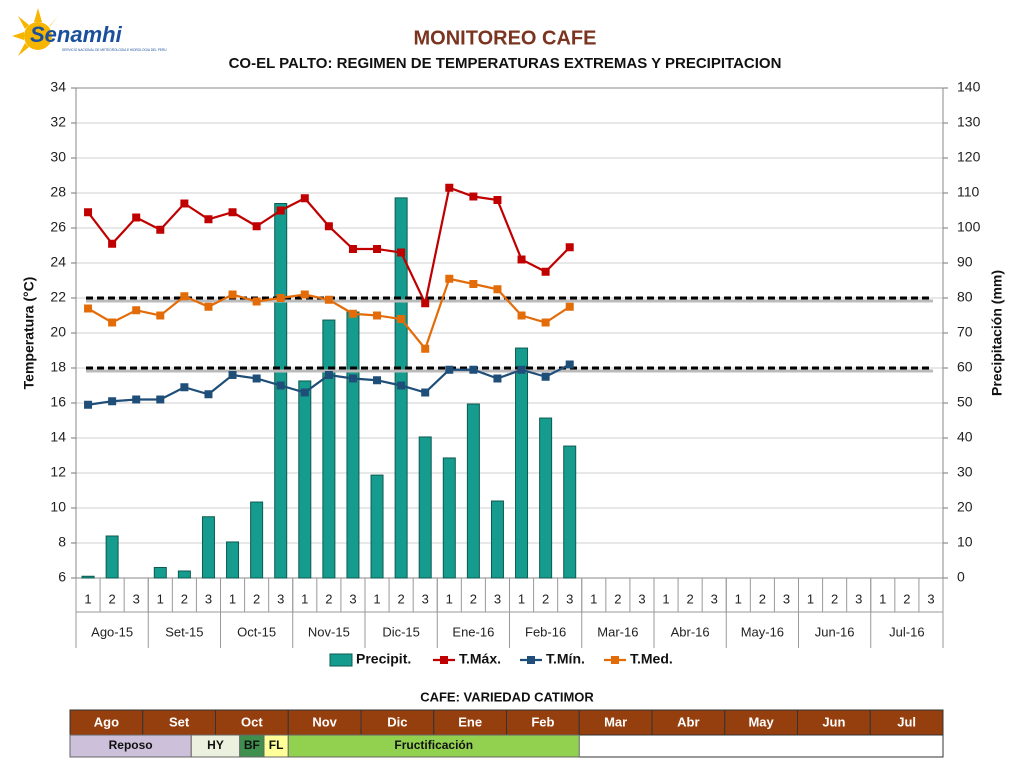  What do you see at coordinates (833, 721) in the screenshot?
I see `calendar-month: Jun` at bounding box center [833, 721].